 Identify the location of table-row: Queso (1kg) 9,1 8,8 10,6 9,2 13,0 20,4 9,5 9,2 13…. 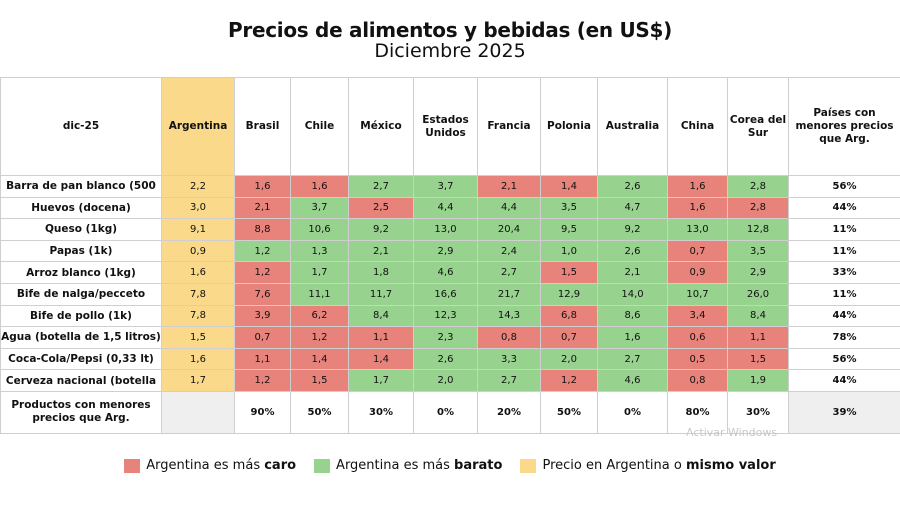
(450, 229).